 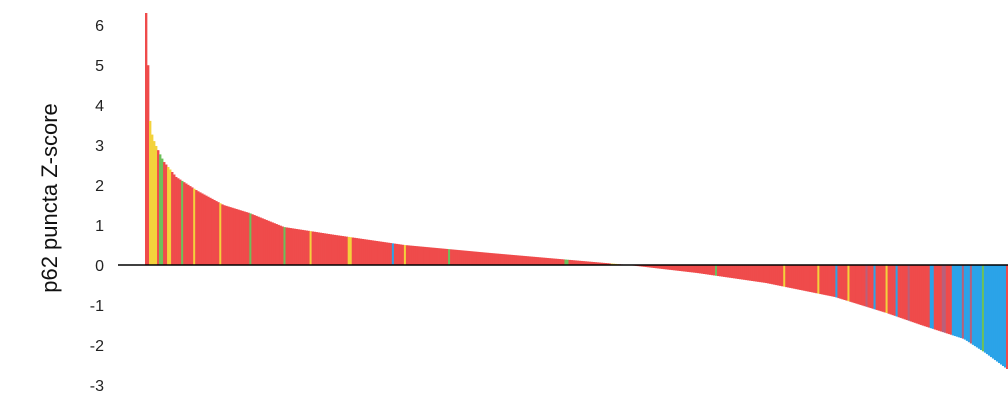 What do you see at coordinates (97, 386) in the screenshot?
I see `y-tick-label: -3` at bounding box center [97, 386].